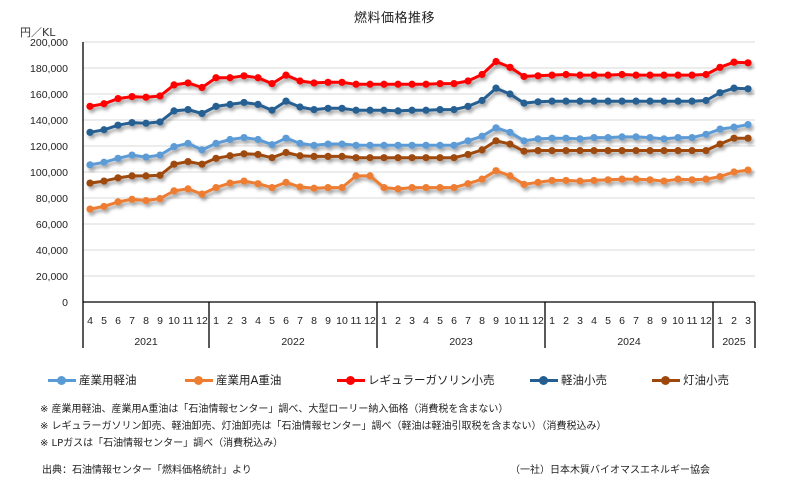 This screenshot has height=485, width=789. I want to click on x-year-label: 2024, so click(629, 342).